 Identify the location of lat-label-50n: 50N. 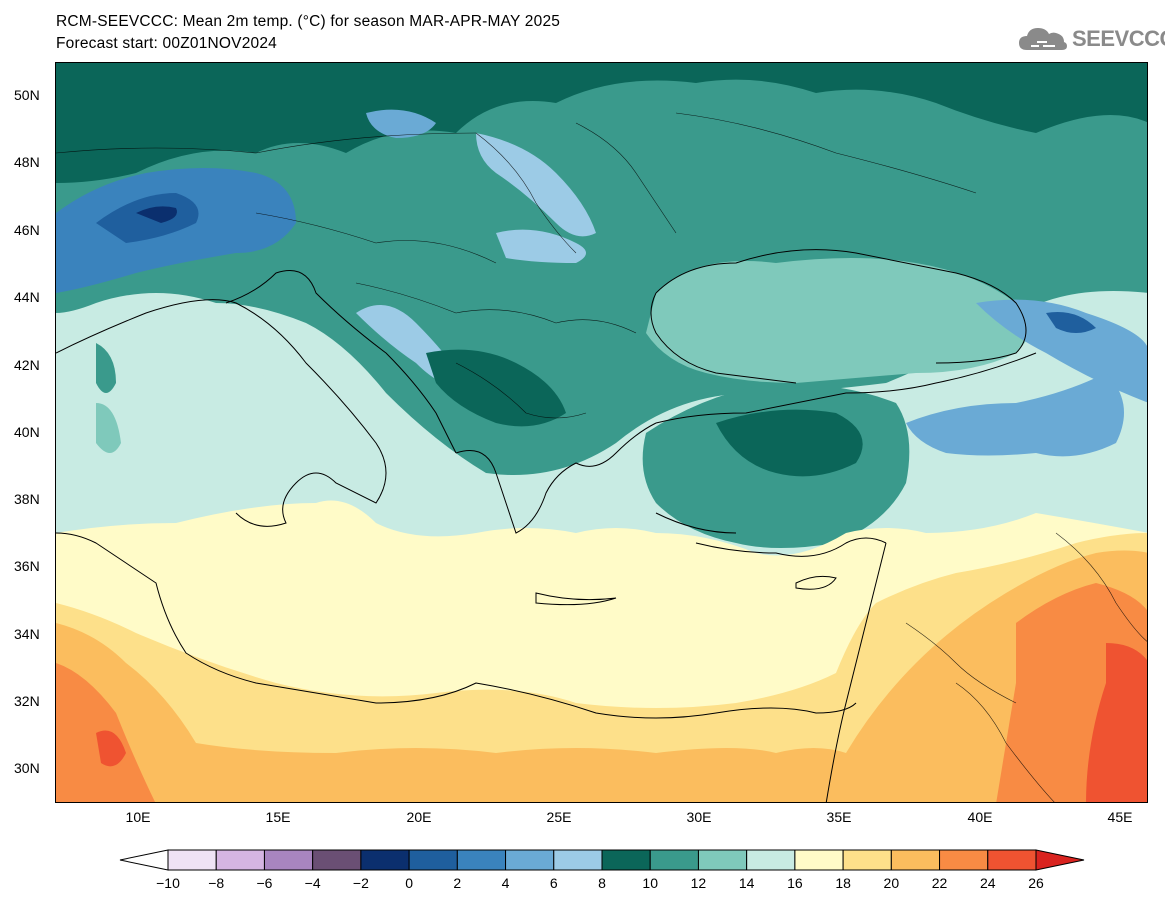
(27, 95).